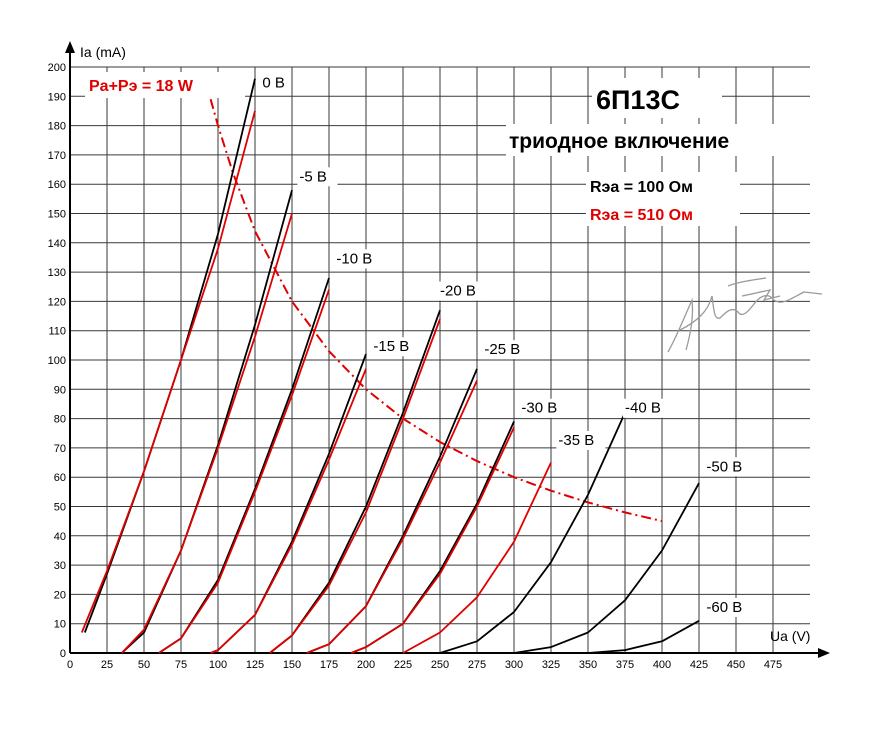  Describe the element at coordinates (773, 665) in the screenshot. I see `x-tick-label: 475` at that location.